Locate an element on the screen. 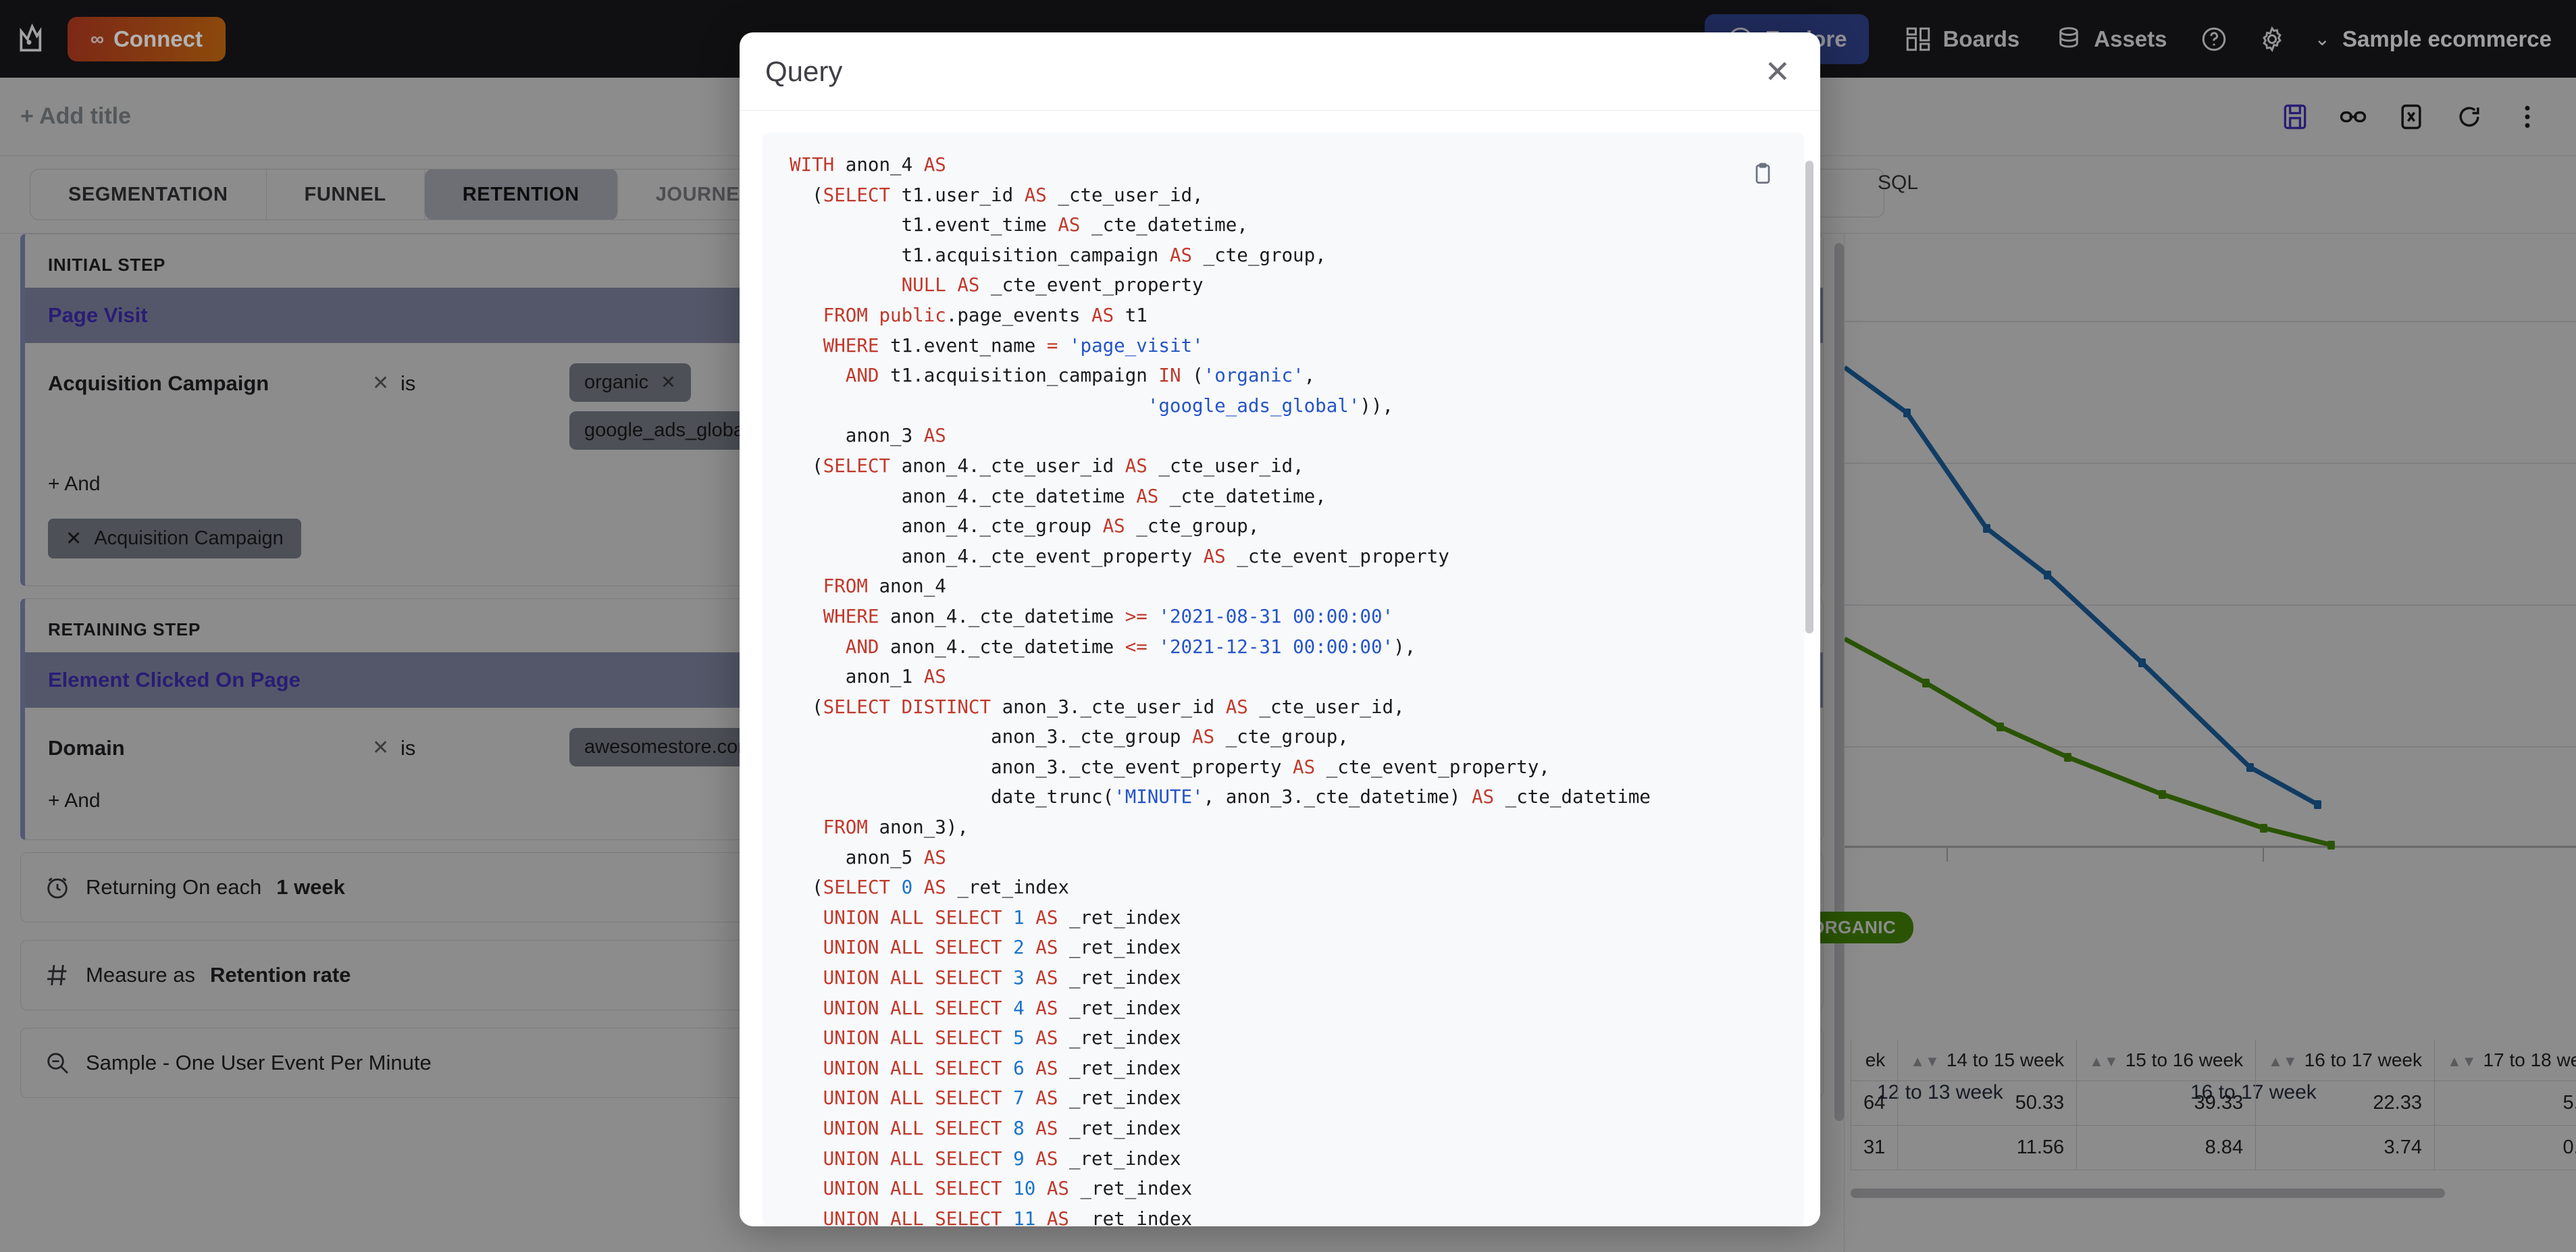 The height and width of the screenshot is (1252, 2576). query-modal-header: Query ✕ is located at coordinates (1280, 71).